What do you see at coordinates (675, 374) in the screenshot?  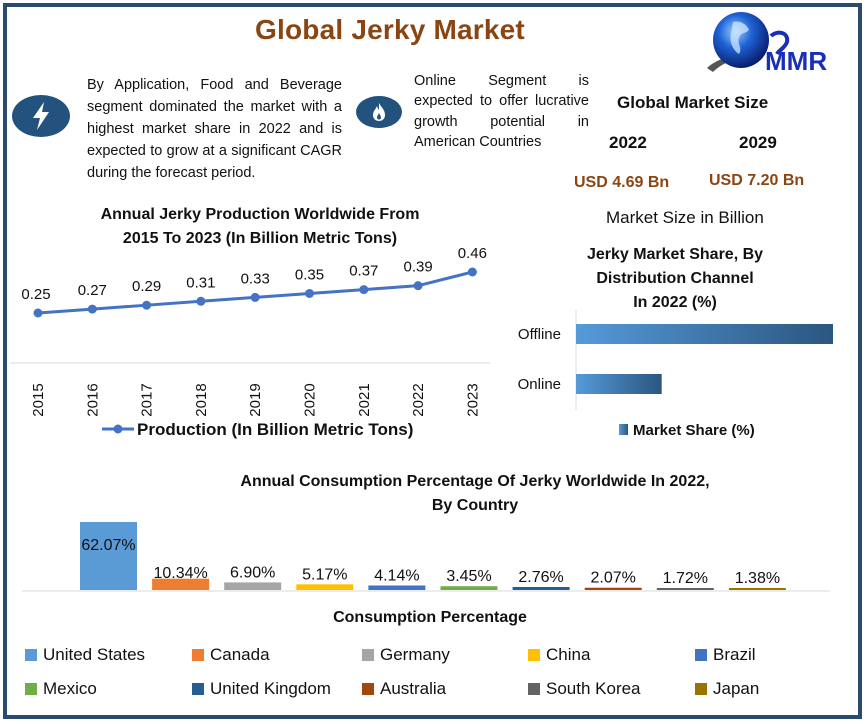 I see `distribution-bar-chart: Offline Online Market Share (%)` at bounding box center [675, 374].